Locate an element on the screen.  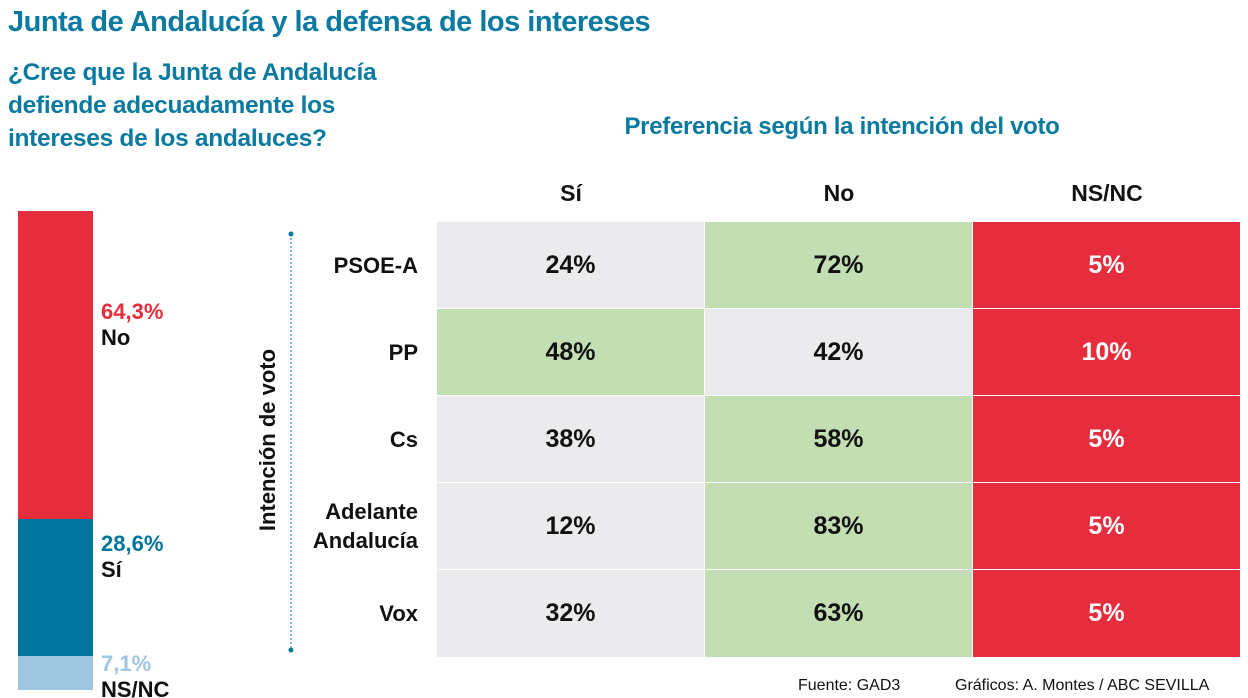
credits: Gráficos: A. Montes / ABC SEVILLA is located at coordinates (1082, 685).